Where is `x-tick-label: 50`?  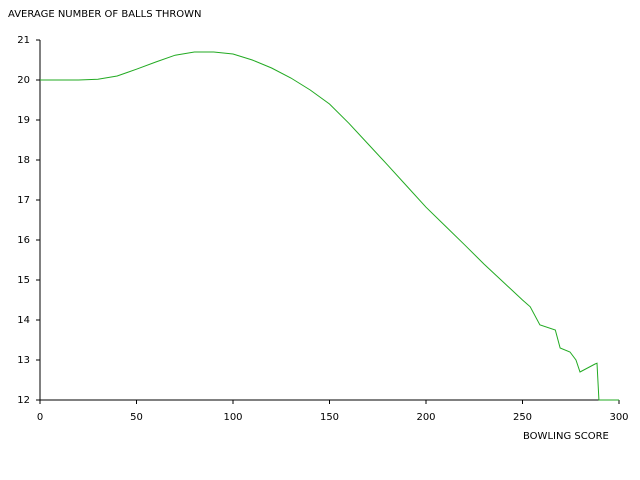
x-tick-label: 50 is located at coordinates (136, 417).